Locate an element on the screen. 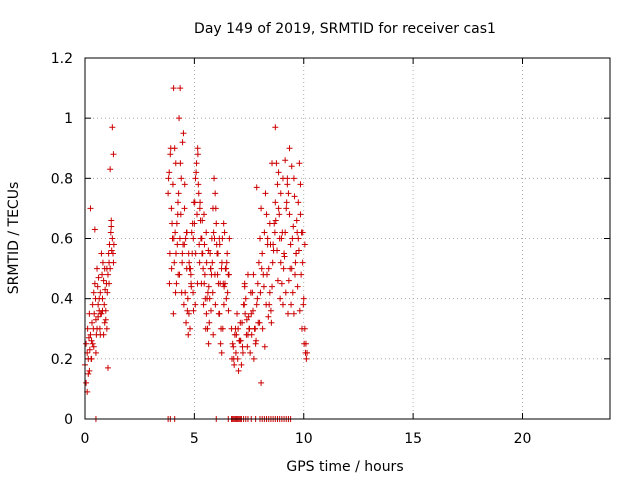  y-tick-label: 0.8 is located at coordinates (62, 179).